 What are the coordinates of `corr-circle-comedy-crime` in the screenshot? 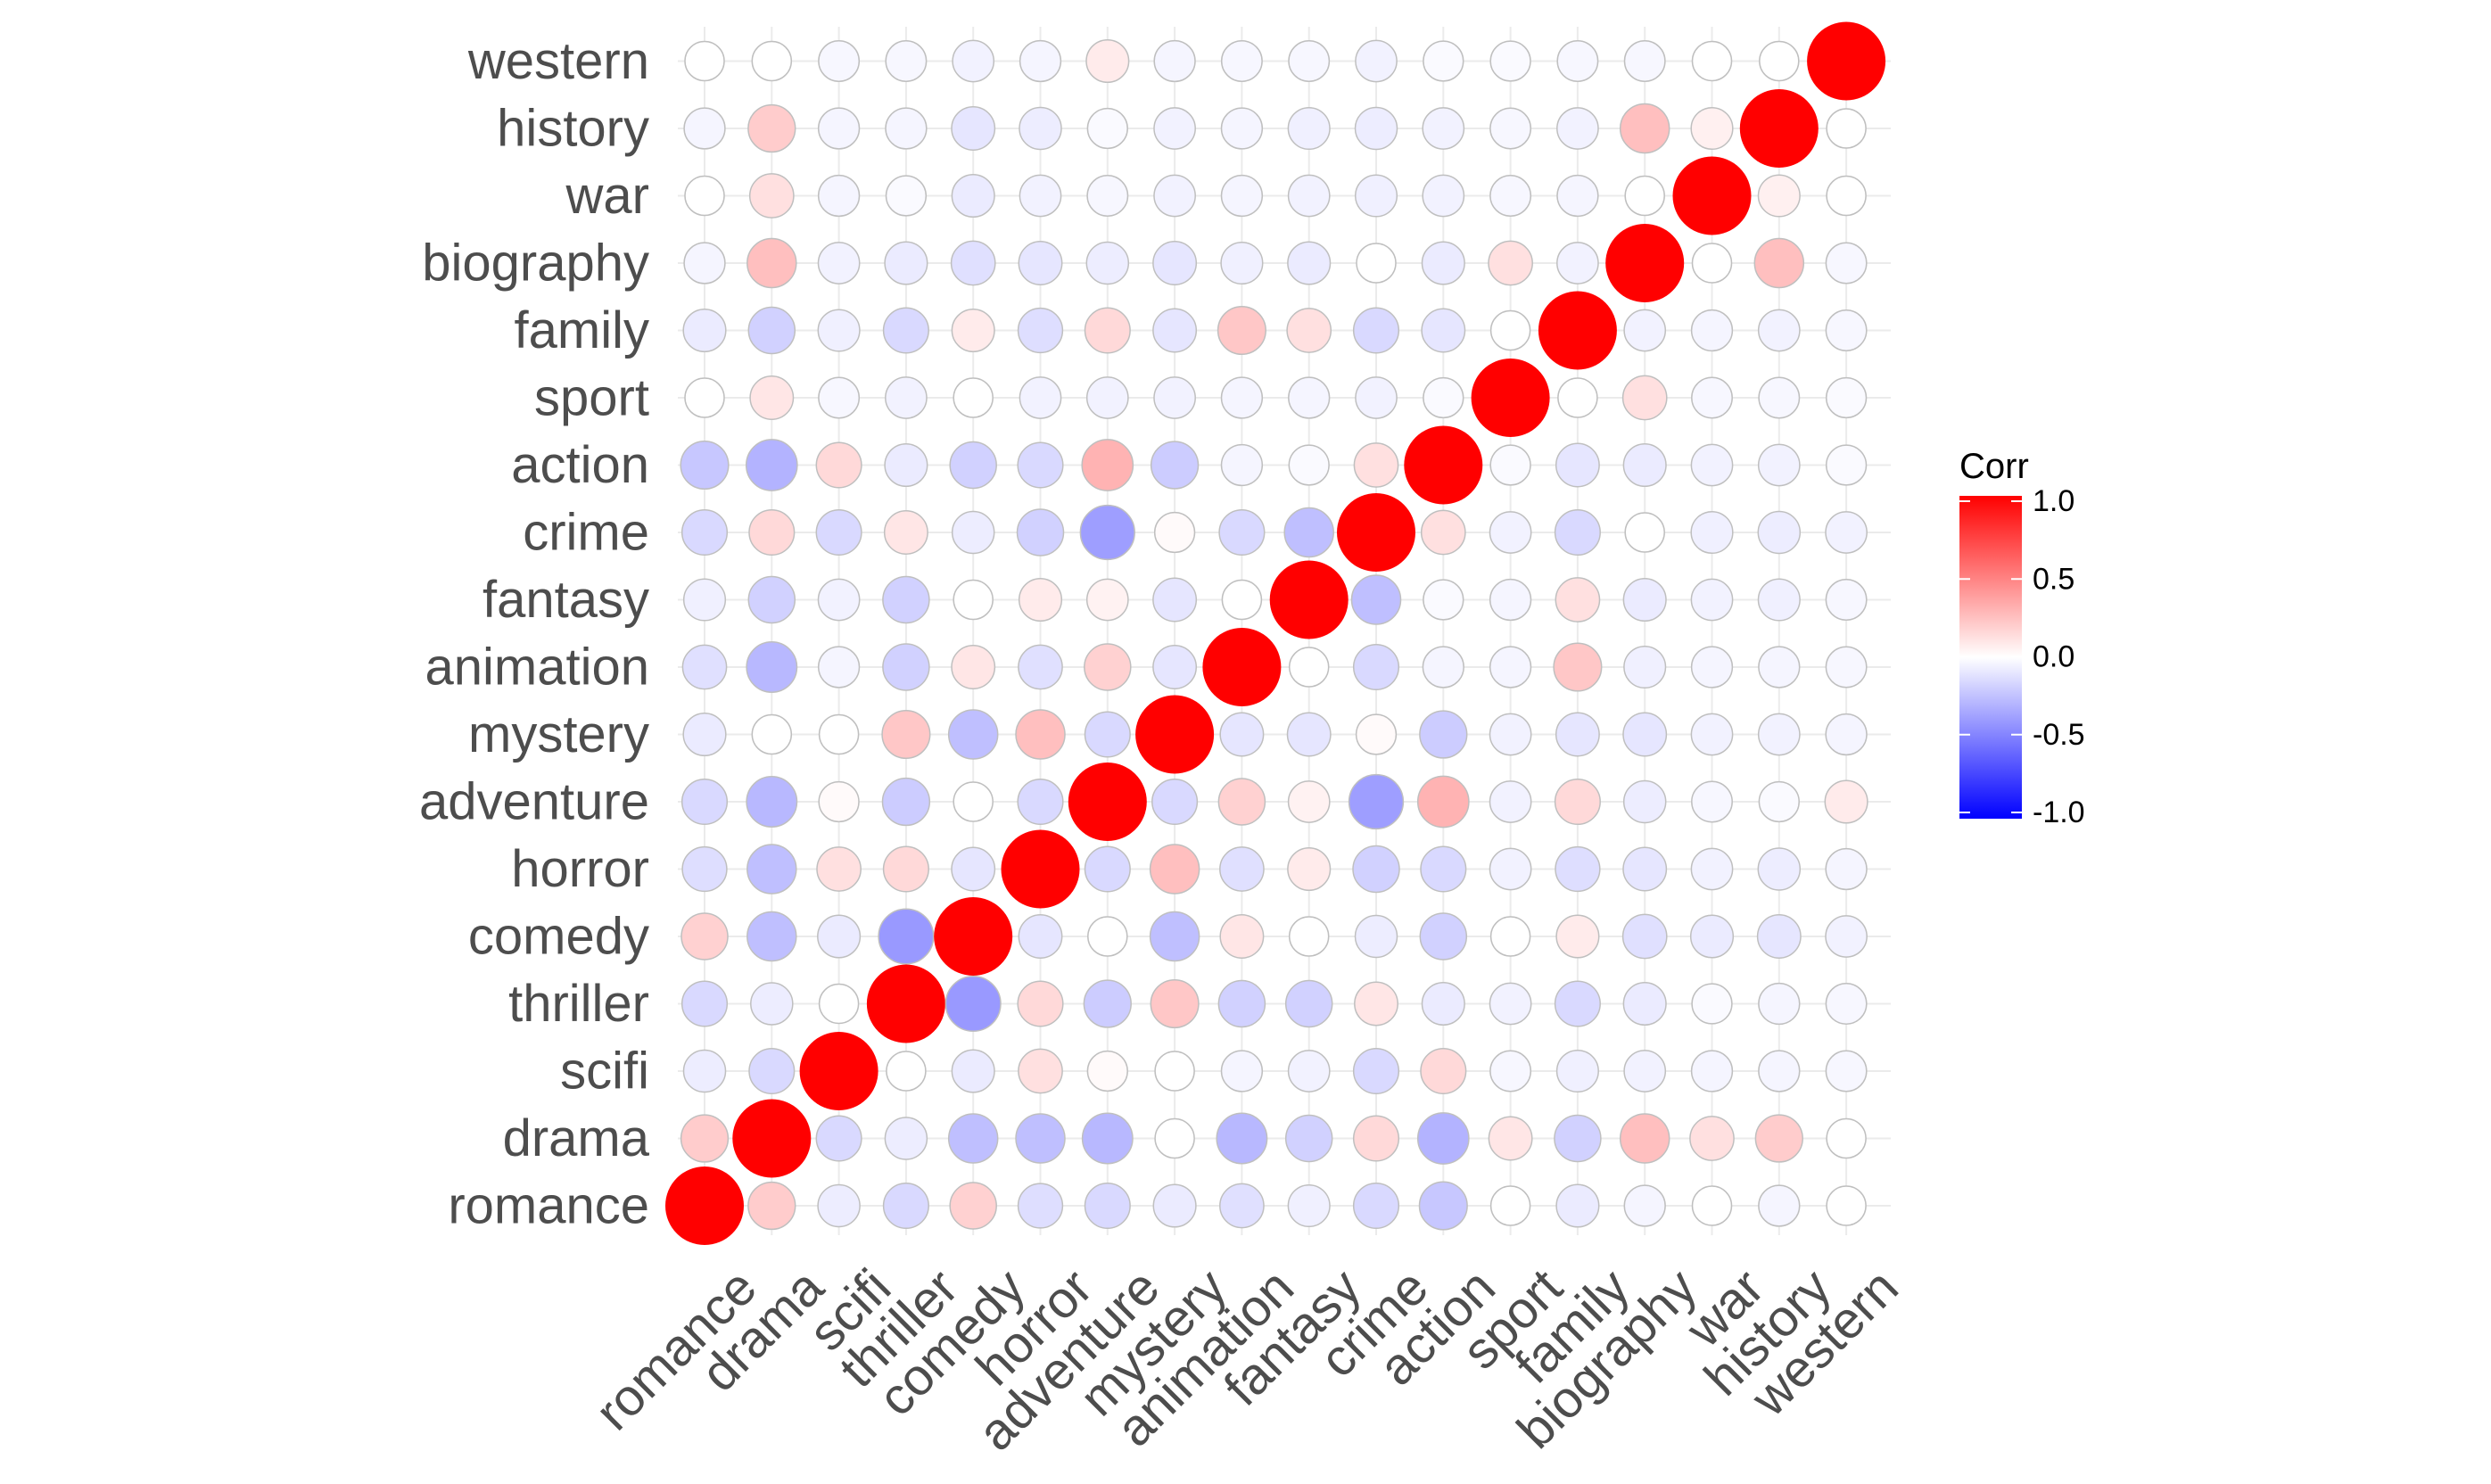 It's located at (1376, 936).